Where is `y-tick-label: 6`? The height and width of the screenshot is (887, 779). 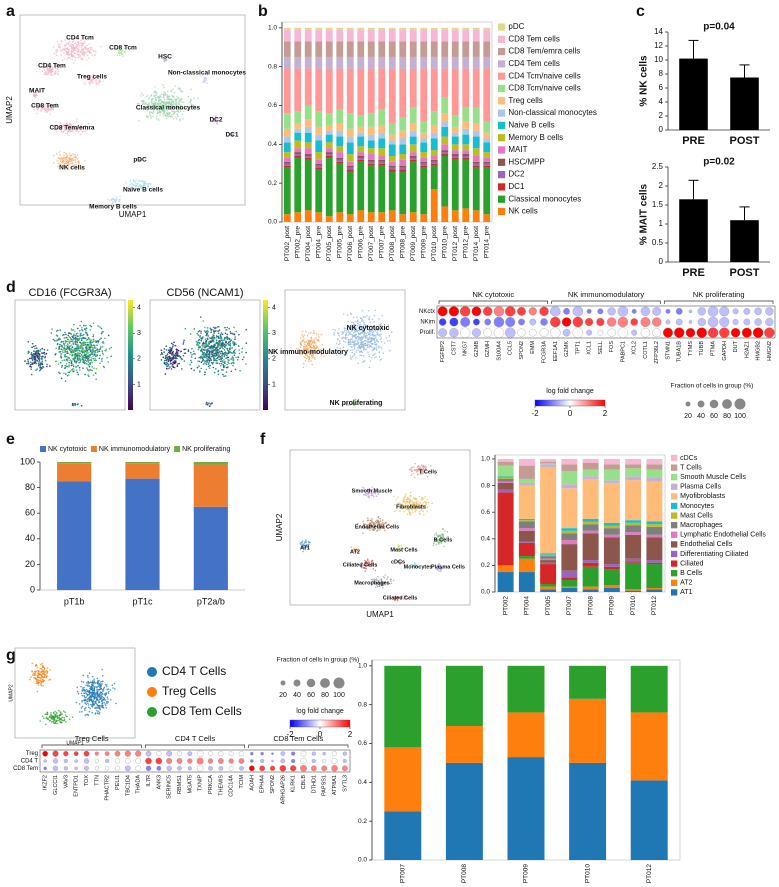 y-tick-label: 6 is located at coordinates (661, 87).